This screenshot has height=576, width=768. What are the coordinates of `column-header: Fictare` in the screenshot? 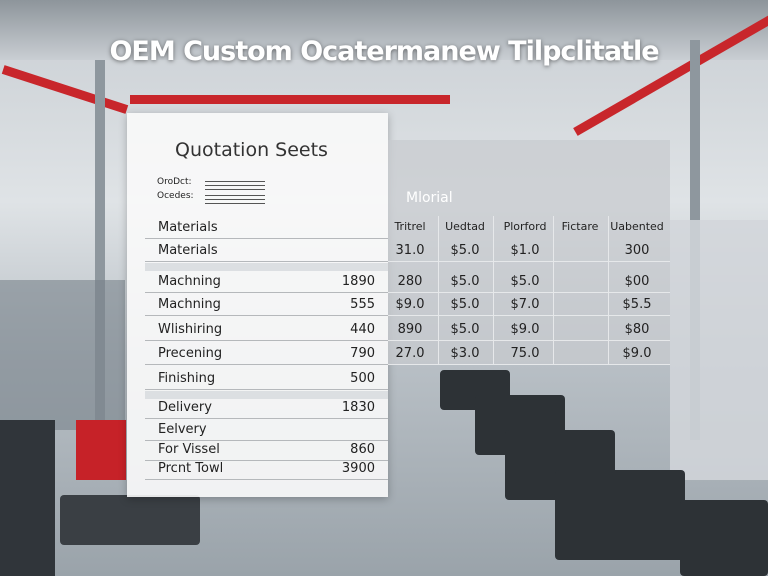 It's located at (580, 226).